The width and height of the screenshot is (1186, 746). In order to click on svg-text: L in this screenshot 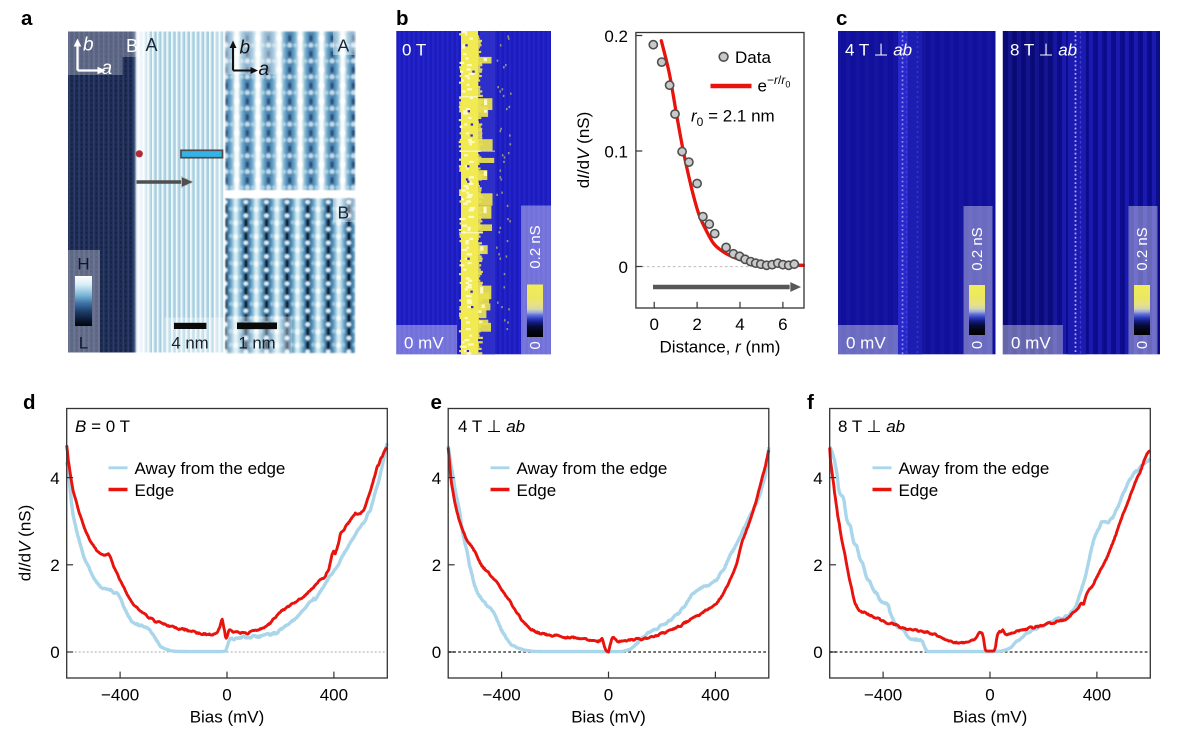, I will do `click(83, 343)`.